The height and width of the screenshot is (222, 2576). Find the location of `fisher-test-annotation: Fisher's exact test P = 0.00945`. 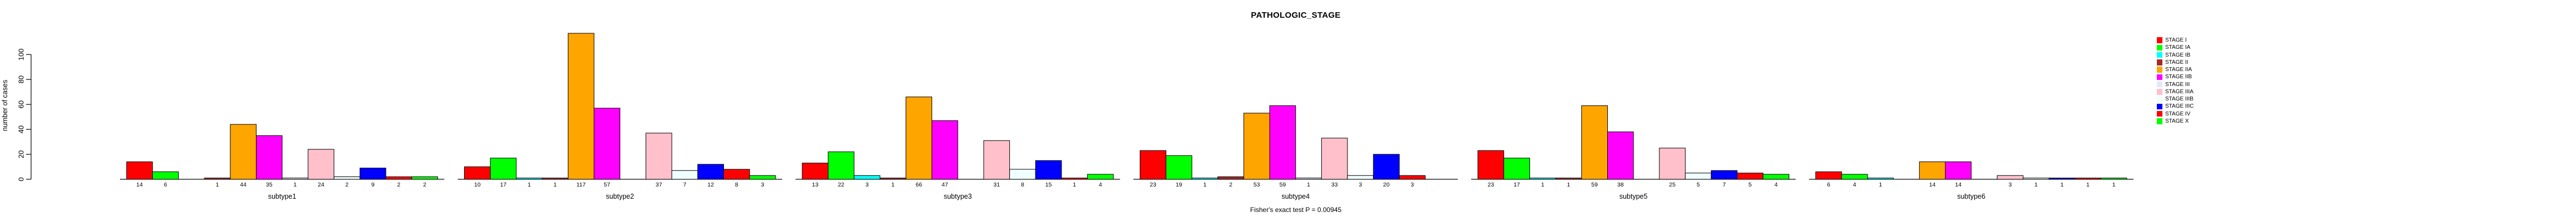

fisher-test-annotation: Fisher's exact test P = 0.00945 is located at coordinates (1296, 210).